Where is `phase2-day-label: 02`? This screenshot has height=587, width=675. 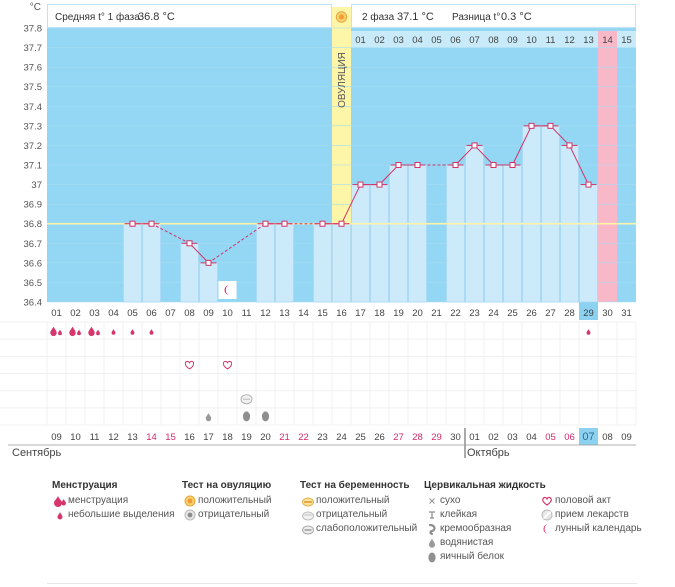
phase2-day-label: 02 is located at coordinates (379, 40).